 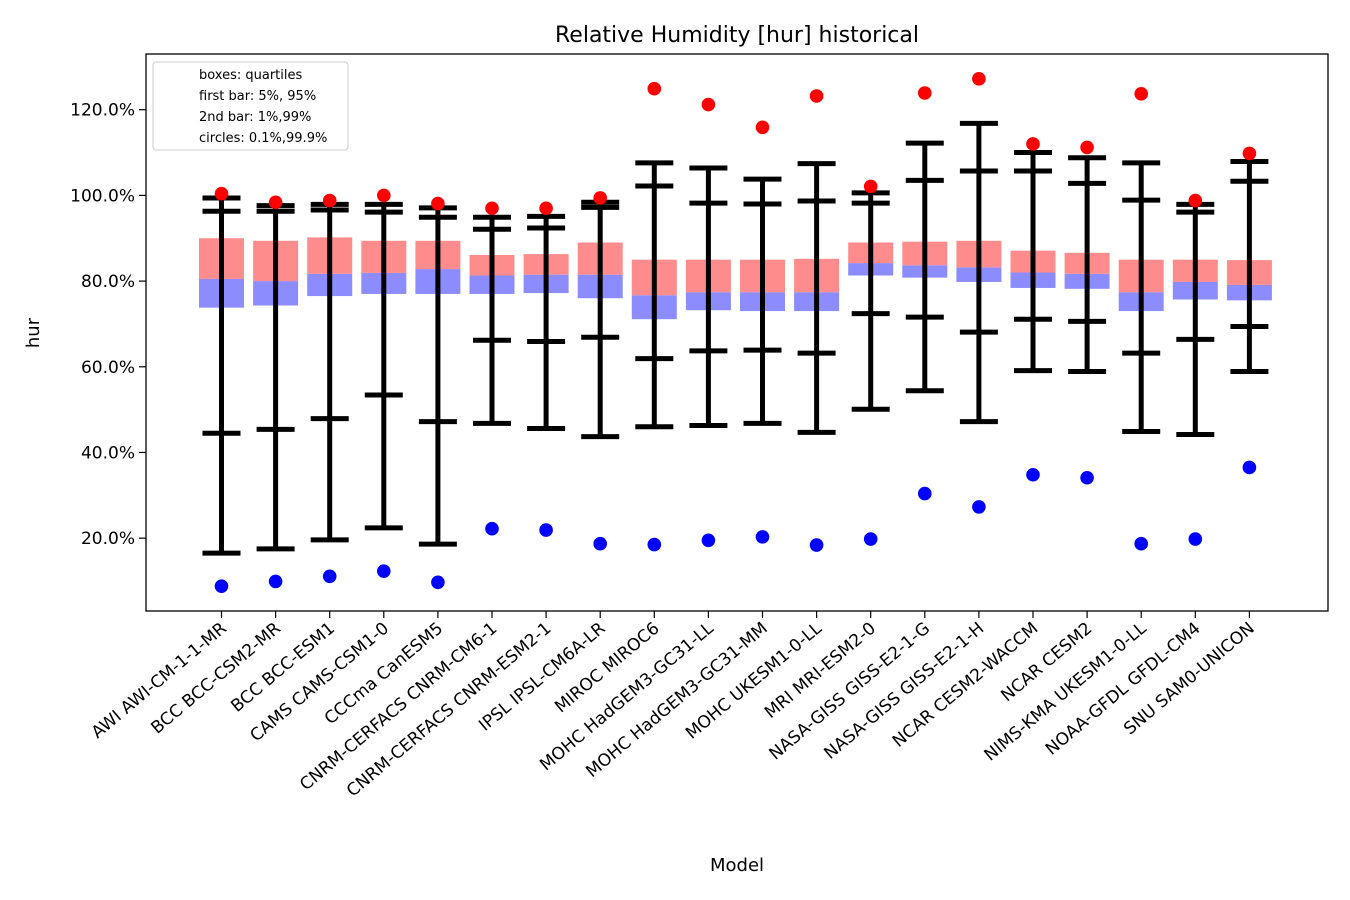 I want to click on legend-box, so click(x=250, y=106).